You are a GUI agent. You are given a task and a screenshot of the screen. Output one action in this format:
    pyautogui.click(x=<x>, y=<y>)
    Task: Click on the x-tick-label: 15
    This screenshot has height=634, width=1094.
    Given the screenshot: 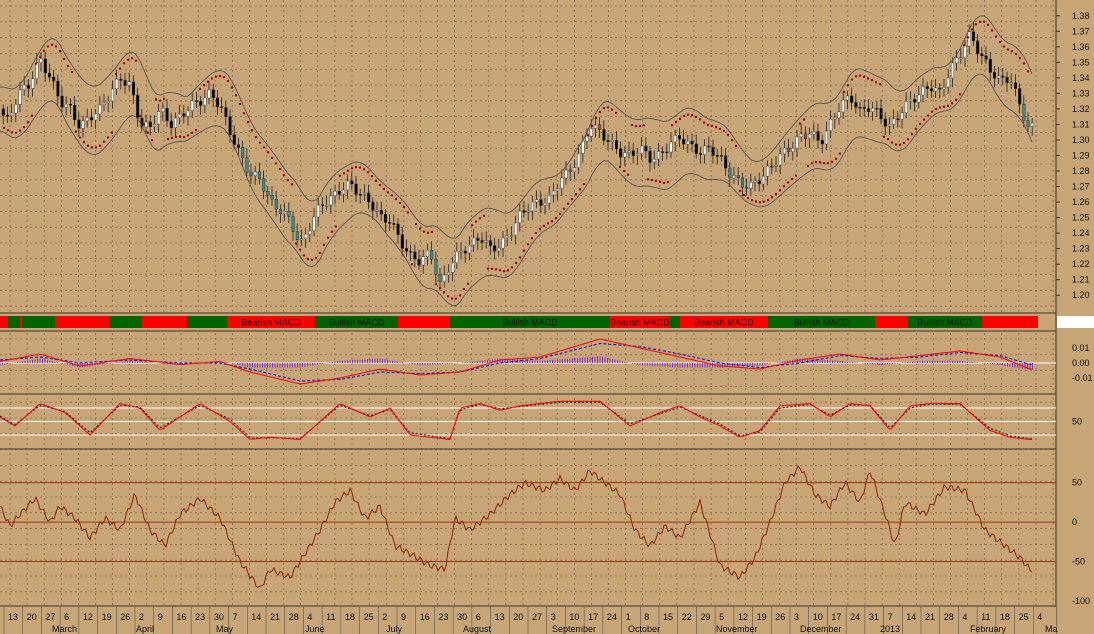 What is the action you would take?
    pyautogui.click(x=668, y=617)
    